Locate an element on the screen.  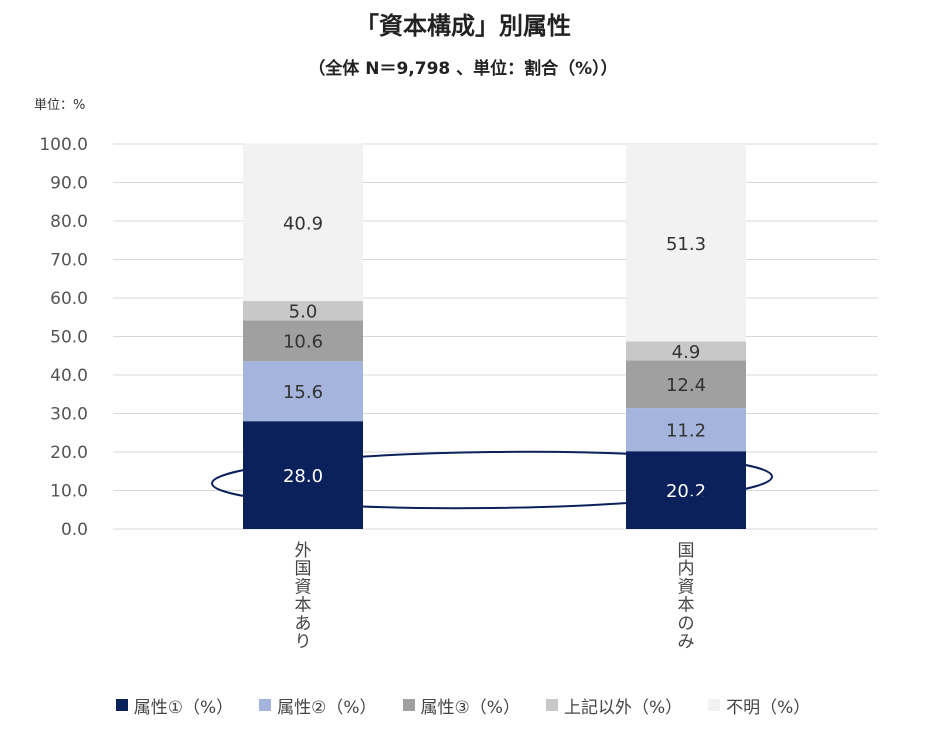
annotation-ellipse is located at coordinates (492, 480).